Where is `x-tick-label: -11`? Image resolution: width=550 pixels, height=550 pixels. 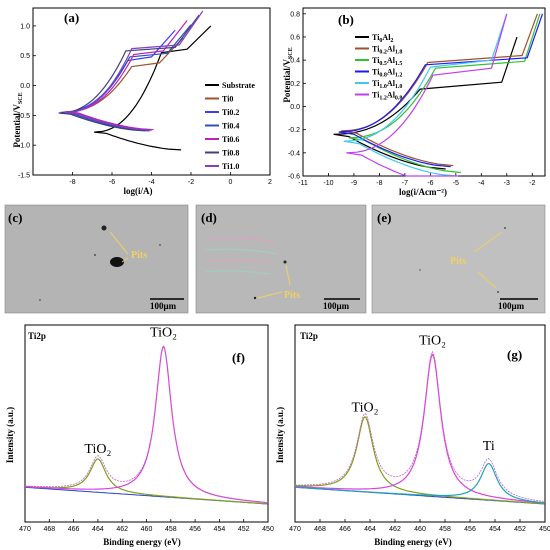
x-tick-label: -11 is located at coordinates (303, 183).